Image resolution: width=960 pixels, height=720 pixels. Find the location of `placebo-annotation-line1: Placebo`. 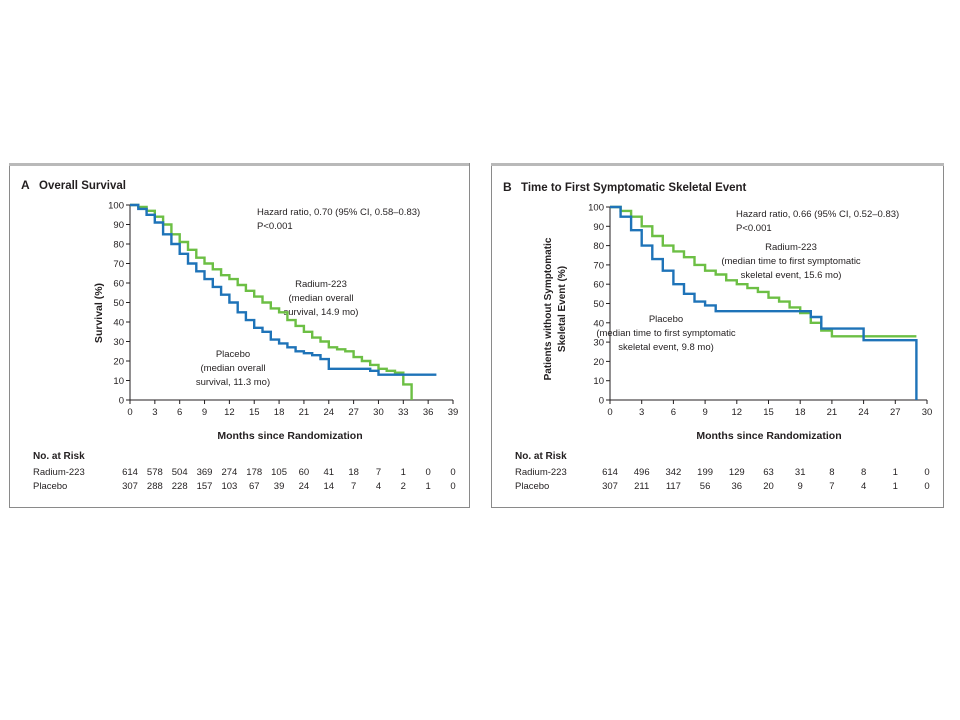

placebo-annotation-line1: Placebo is located at coordinates (233, 354).